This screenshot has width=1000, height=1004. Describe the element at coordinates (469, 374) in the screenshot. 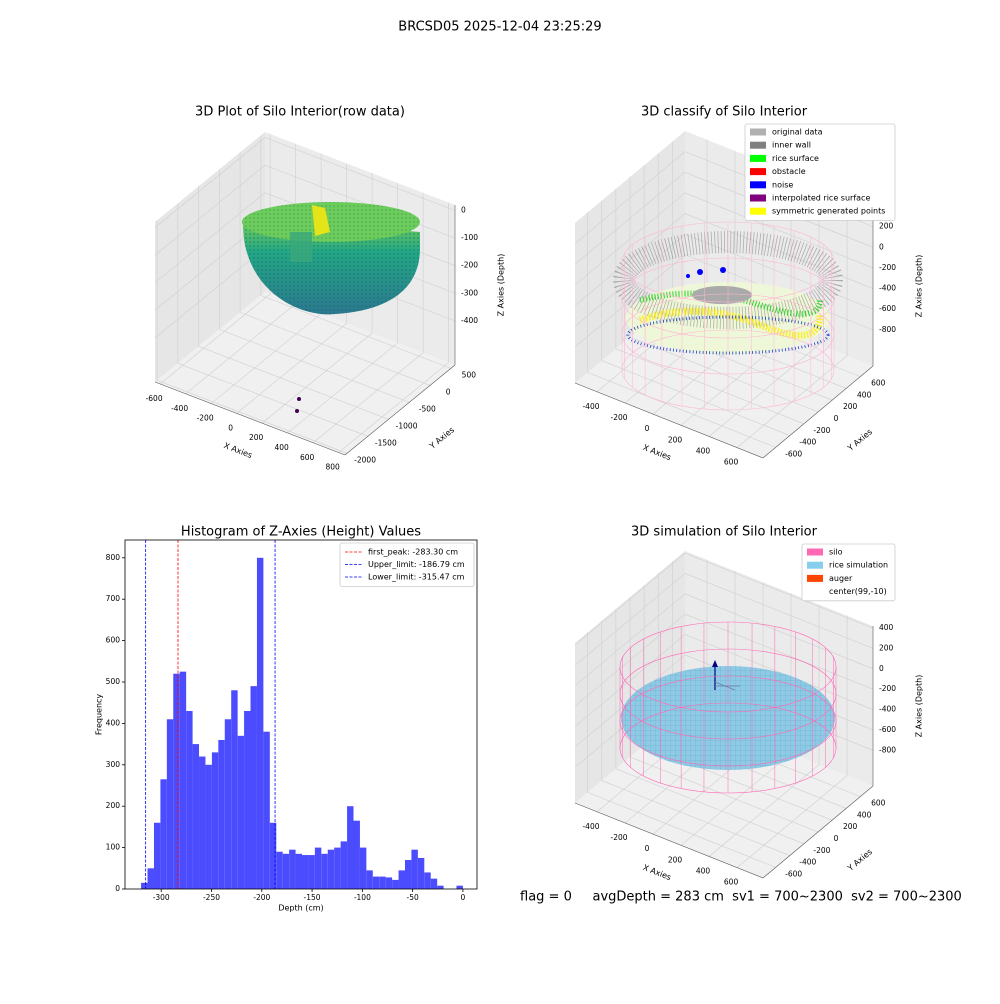

I see `y-tick-label: 500` at that location.